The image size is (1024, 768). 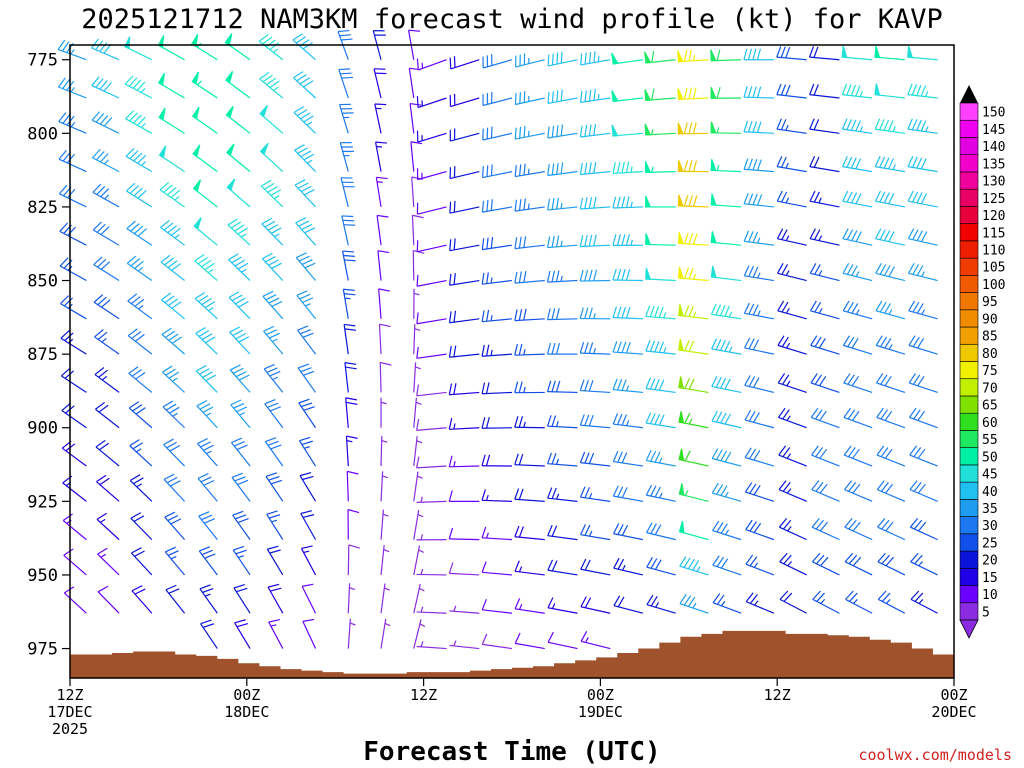 I want to click on colorbar-label: 145, so click(x=993, y=130).